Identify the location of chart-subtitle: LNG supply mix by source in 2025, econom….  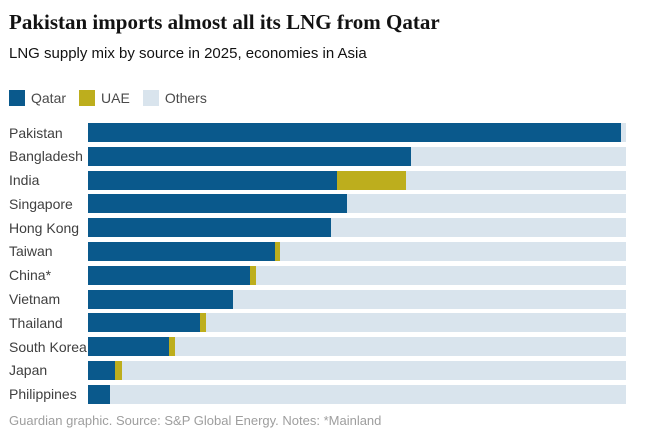
(188, 53).